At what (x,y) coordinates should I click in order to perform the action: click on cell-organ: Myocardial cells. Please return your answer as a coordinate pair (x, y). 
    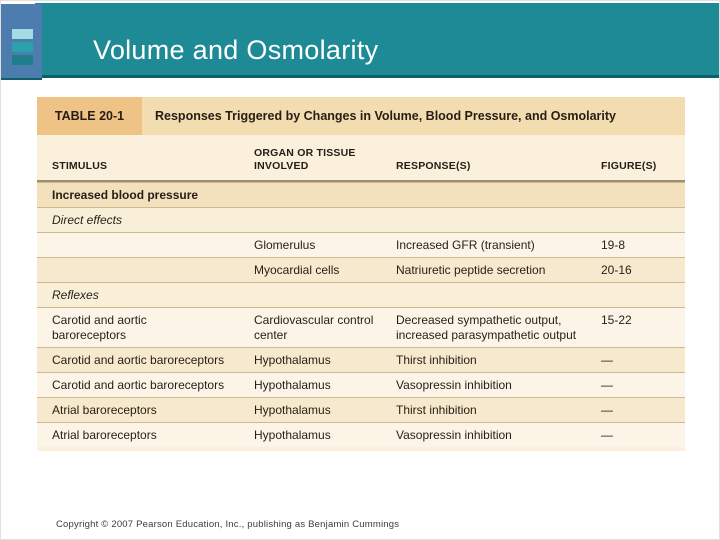
    Looking at the image, I should click on (297, 270).